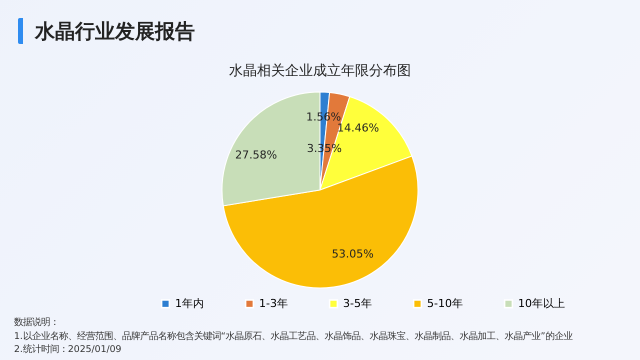  What do you see at coordinates (324, 149) in the screenshot?
I see `data-label: 3.35%` at bounding box center [324, 149].